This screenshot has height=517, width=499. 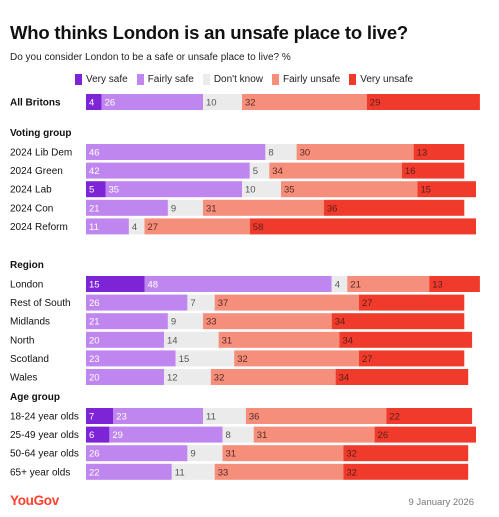 I want to click on value-label-north-fairly-unsafe: 31, so click(x=227, y=340).